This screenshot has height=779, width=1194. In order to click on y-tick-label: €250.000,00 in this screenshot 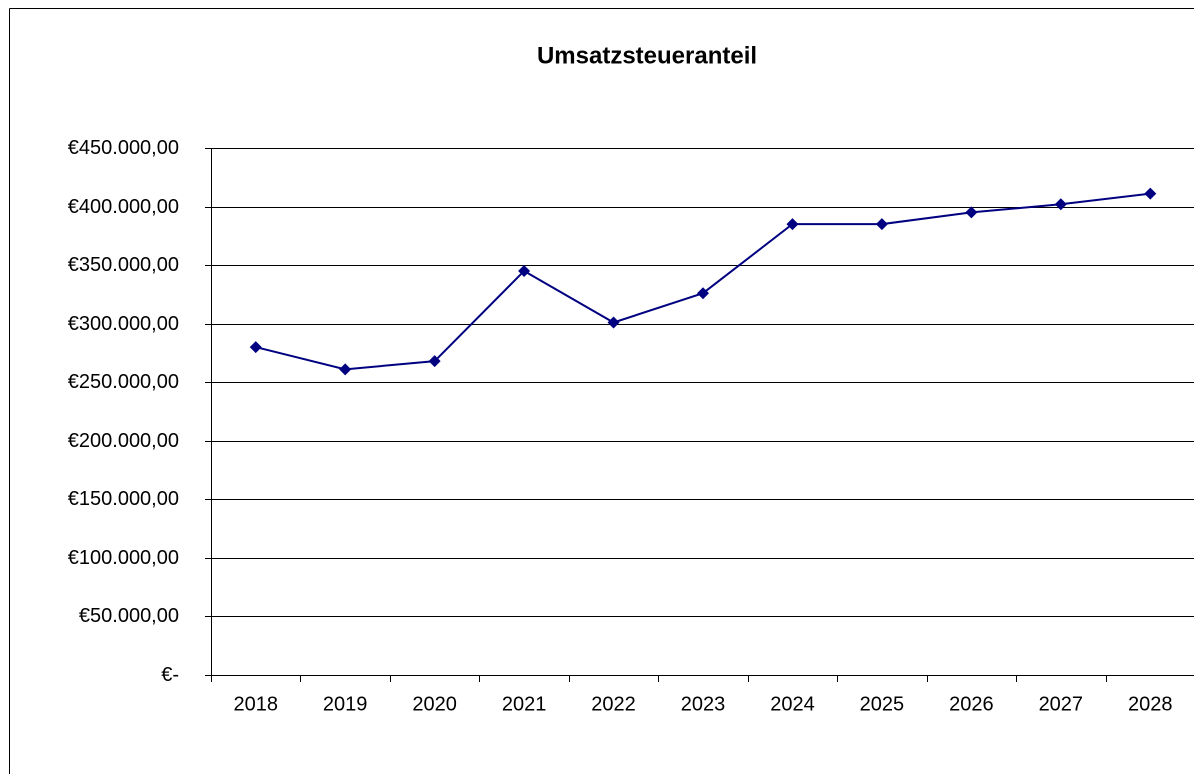, I will do `click(123, 382)`.